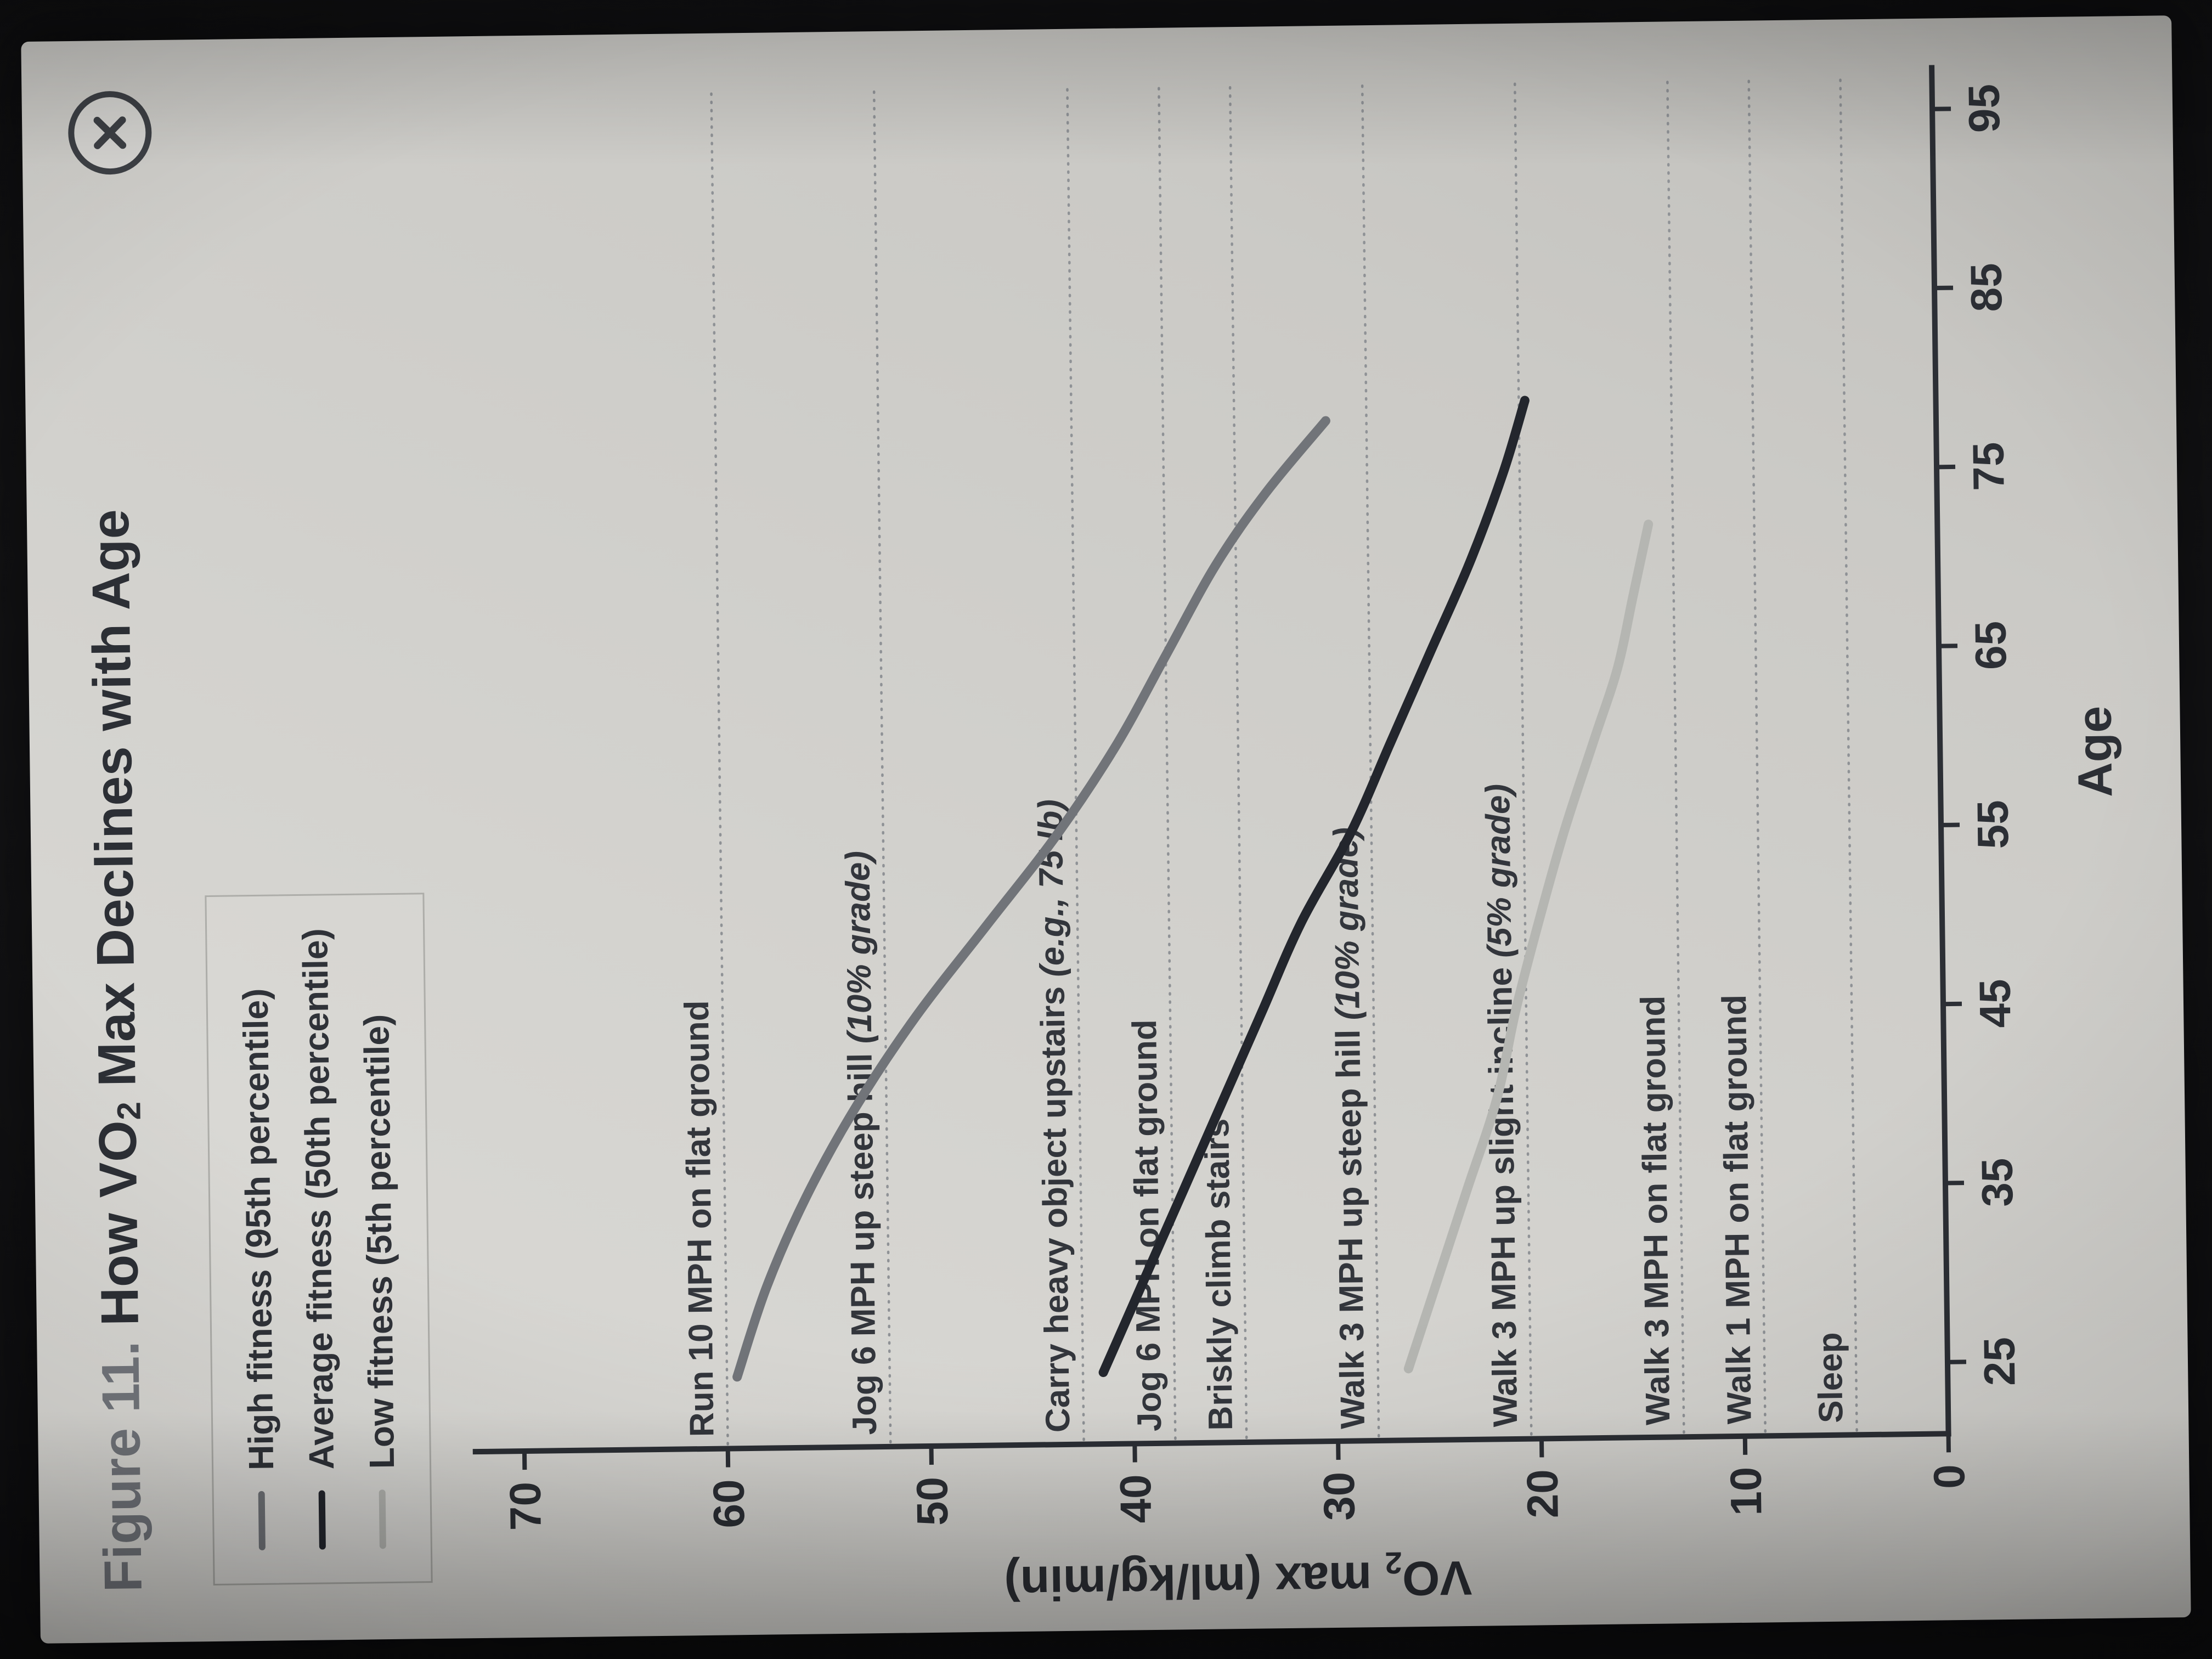 The width and height of the screenshot is (2212, 1659). Describe the element at coordinates (1219, 1275) in the screenshot. I see `reference-line-label: Briskly climb stairs` at that location.